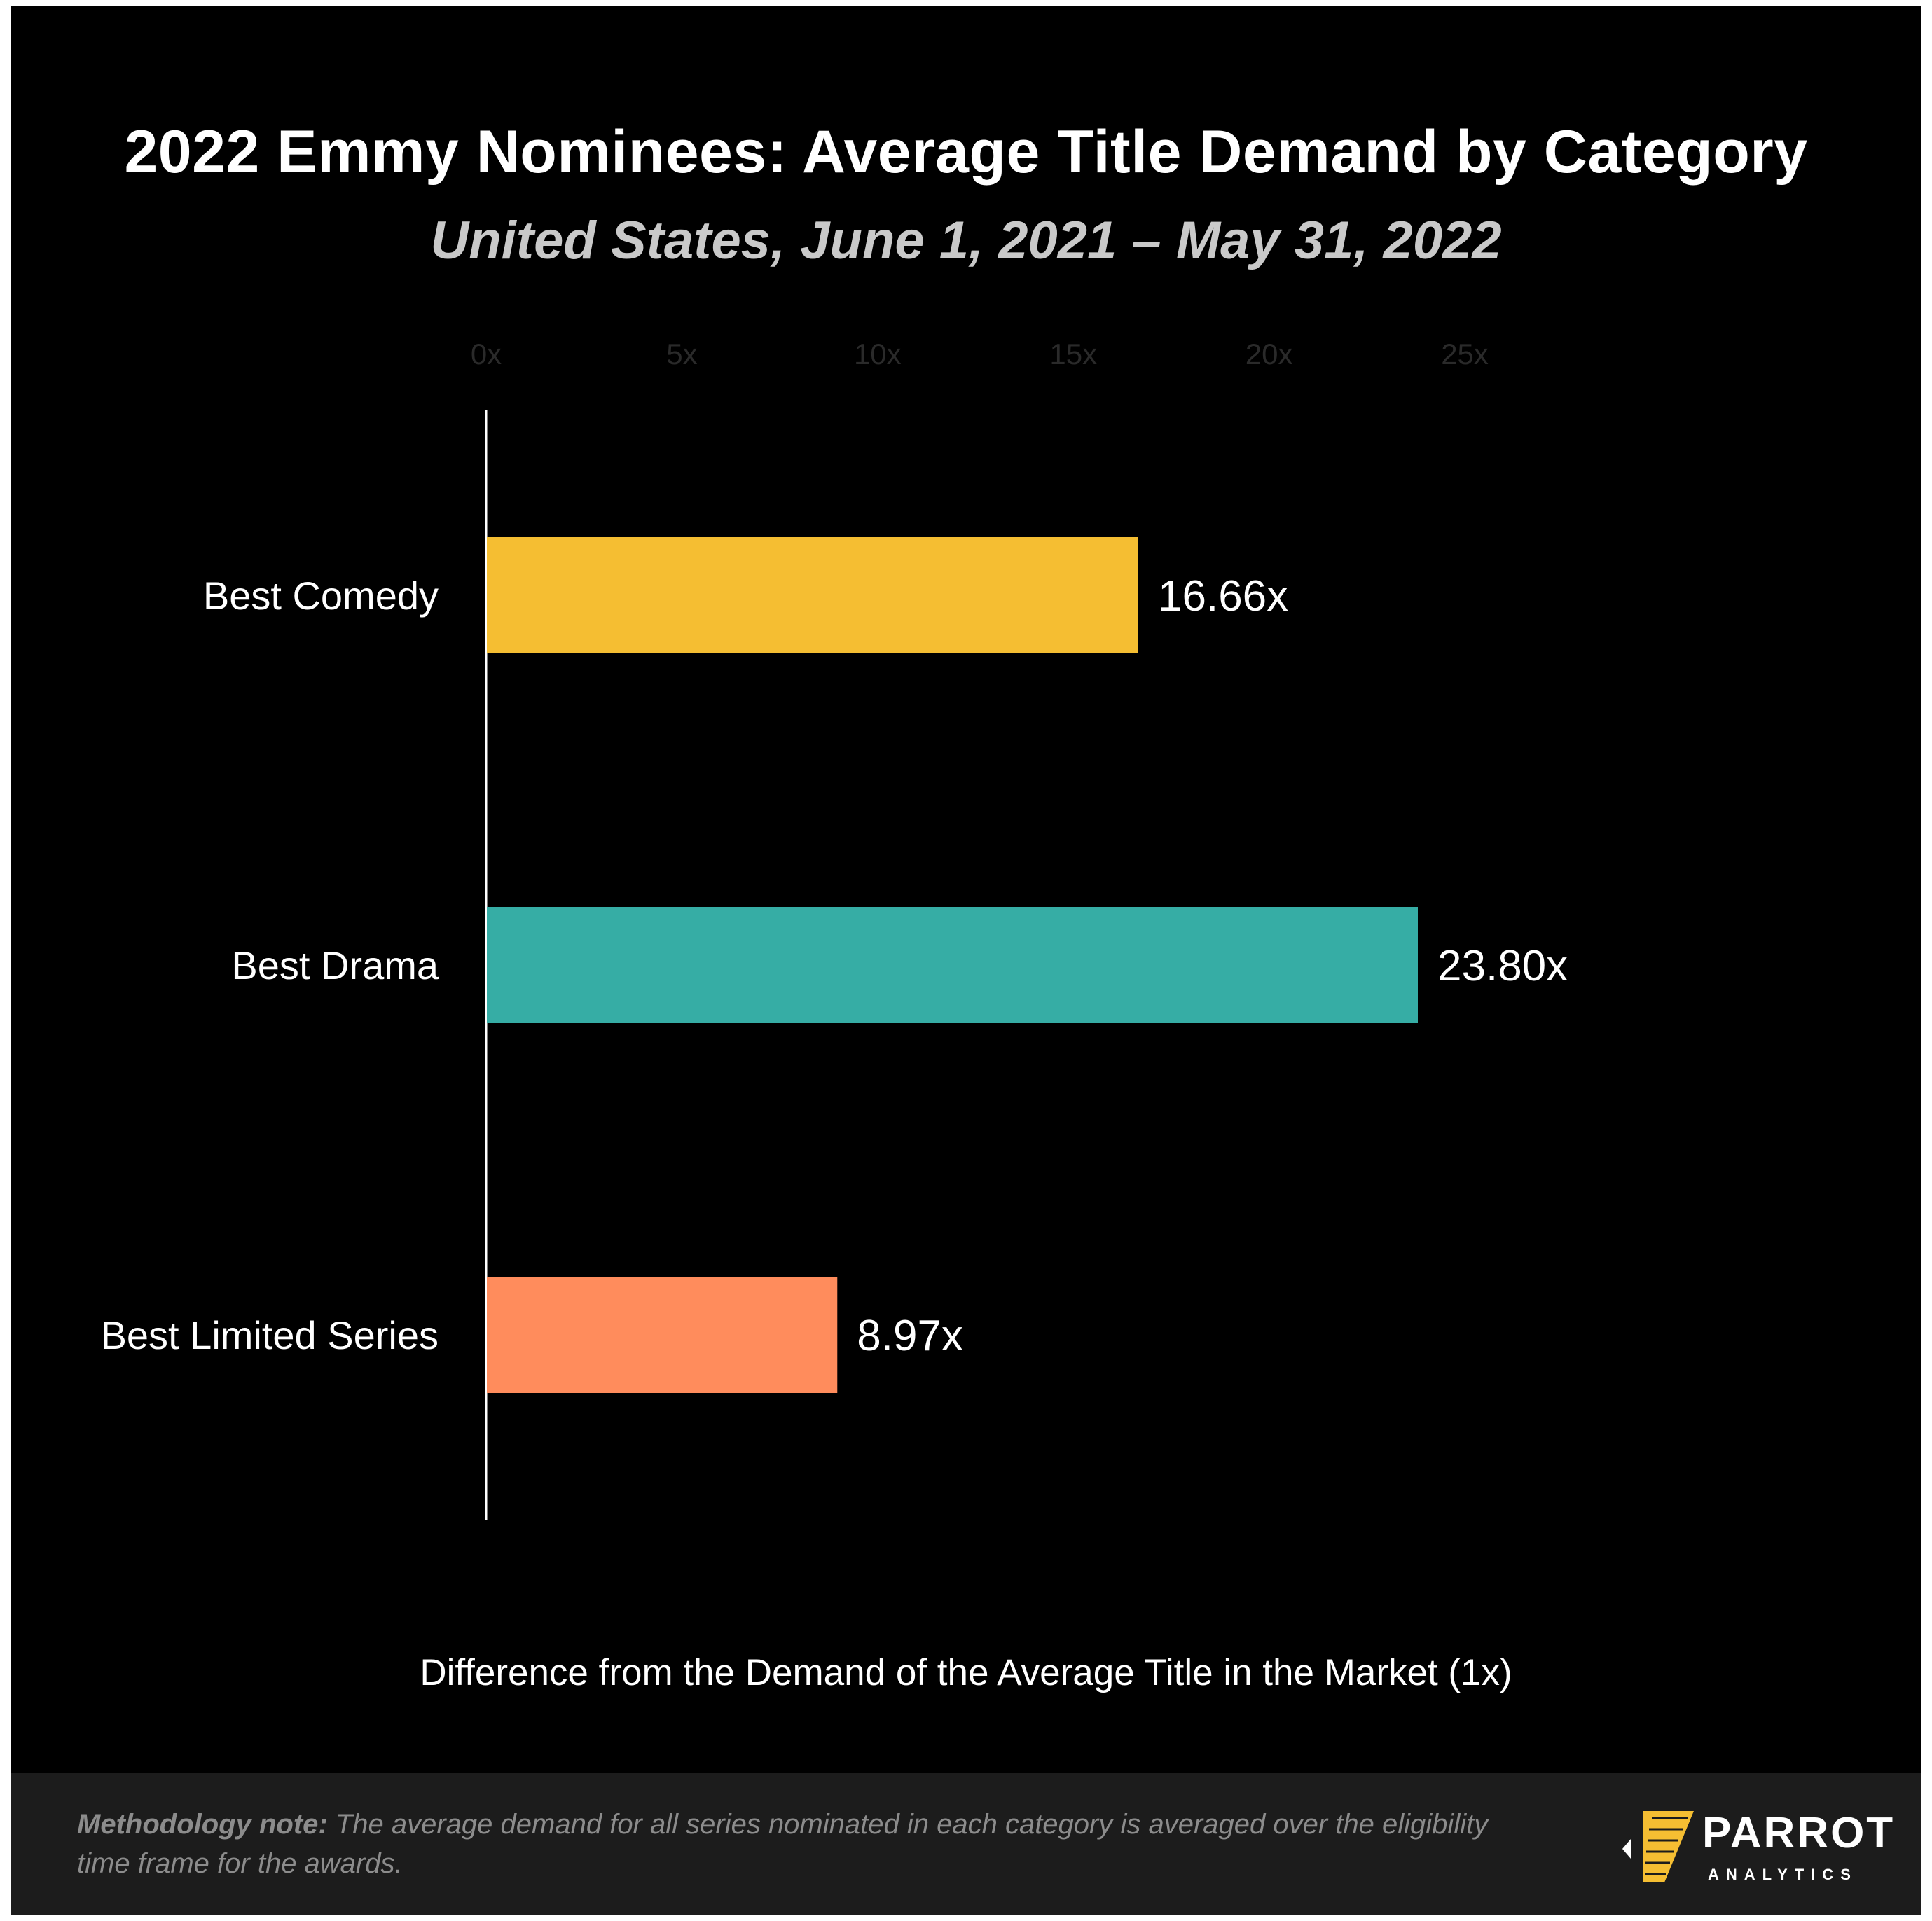 The height and width of the screenshot is (1921, 1932). Describe the element at coordinates (202, 1824) in the screenshot. I see `methodology-note-label: Methodology note:` at that location.